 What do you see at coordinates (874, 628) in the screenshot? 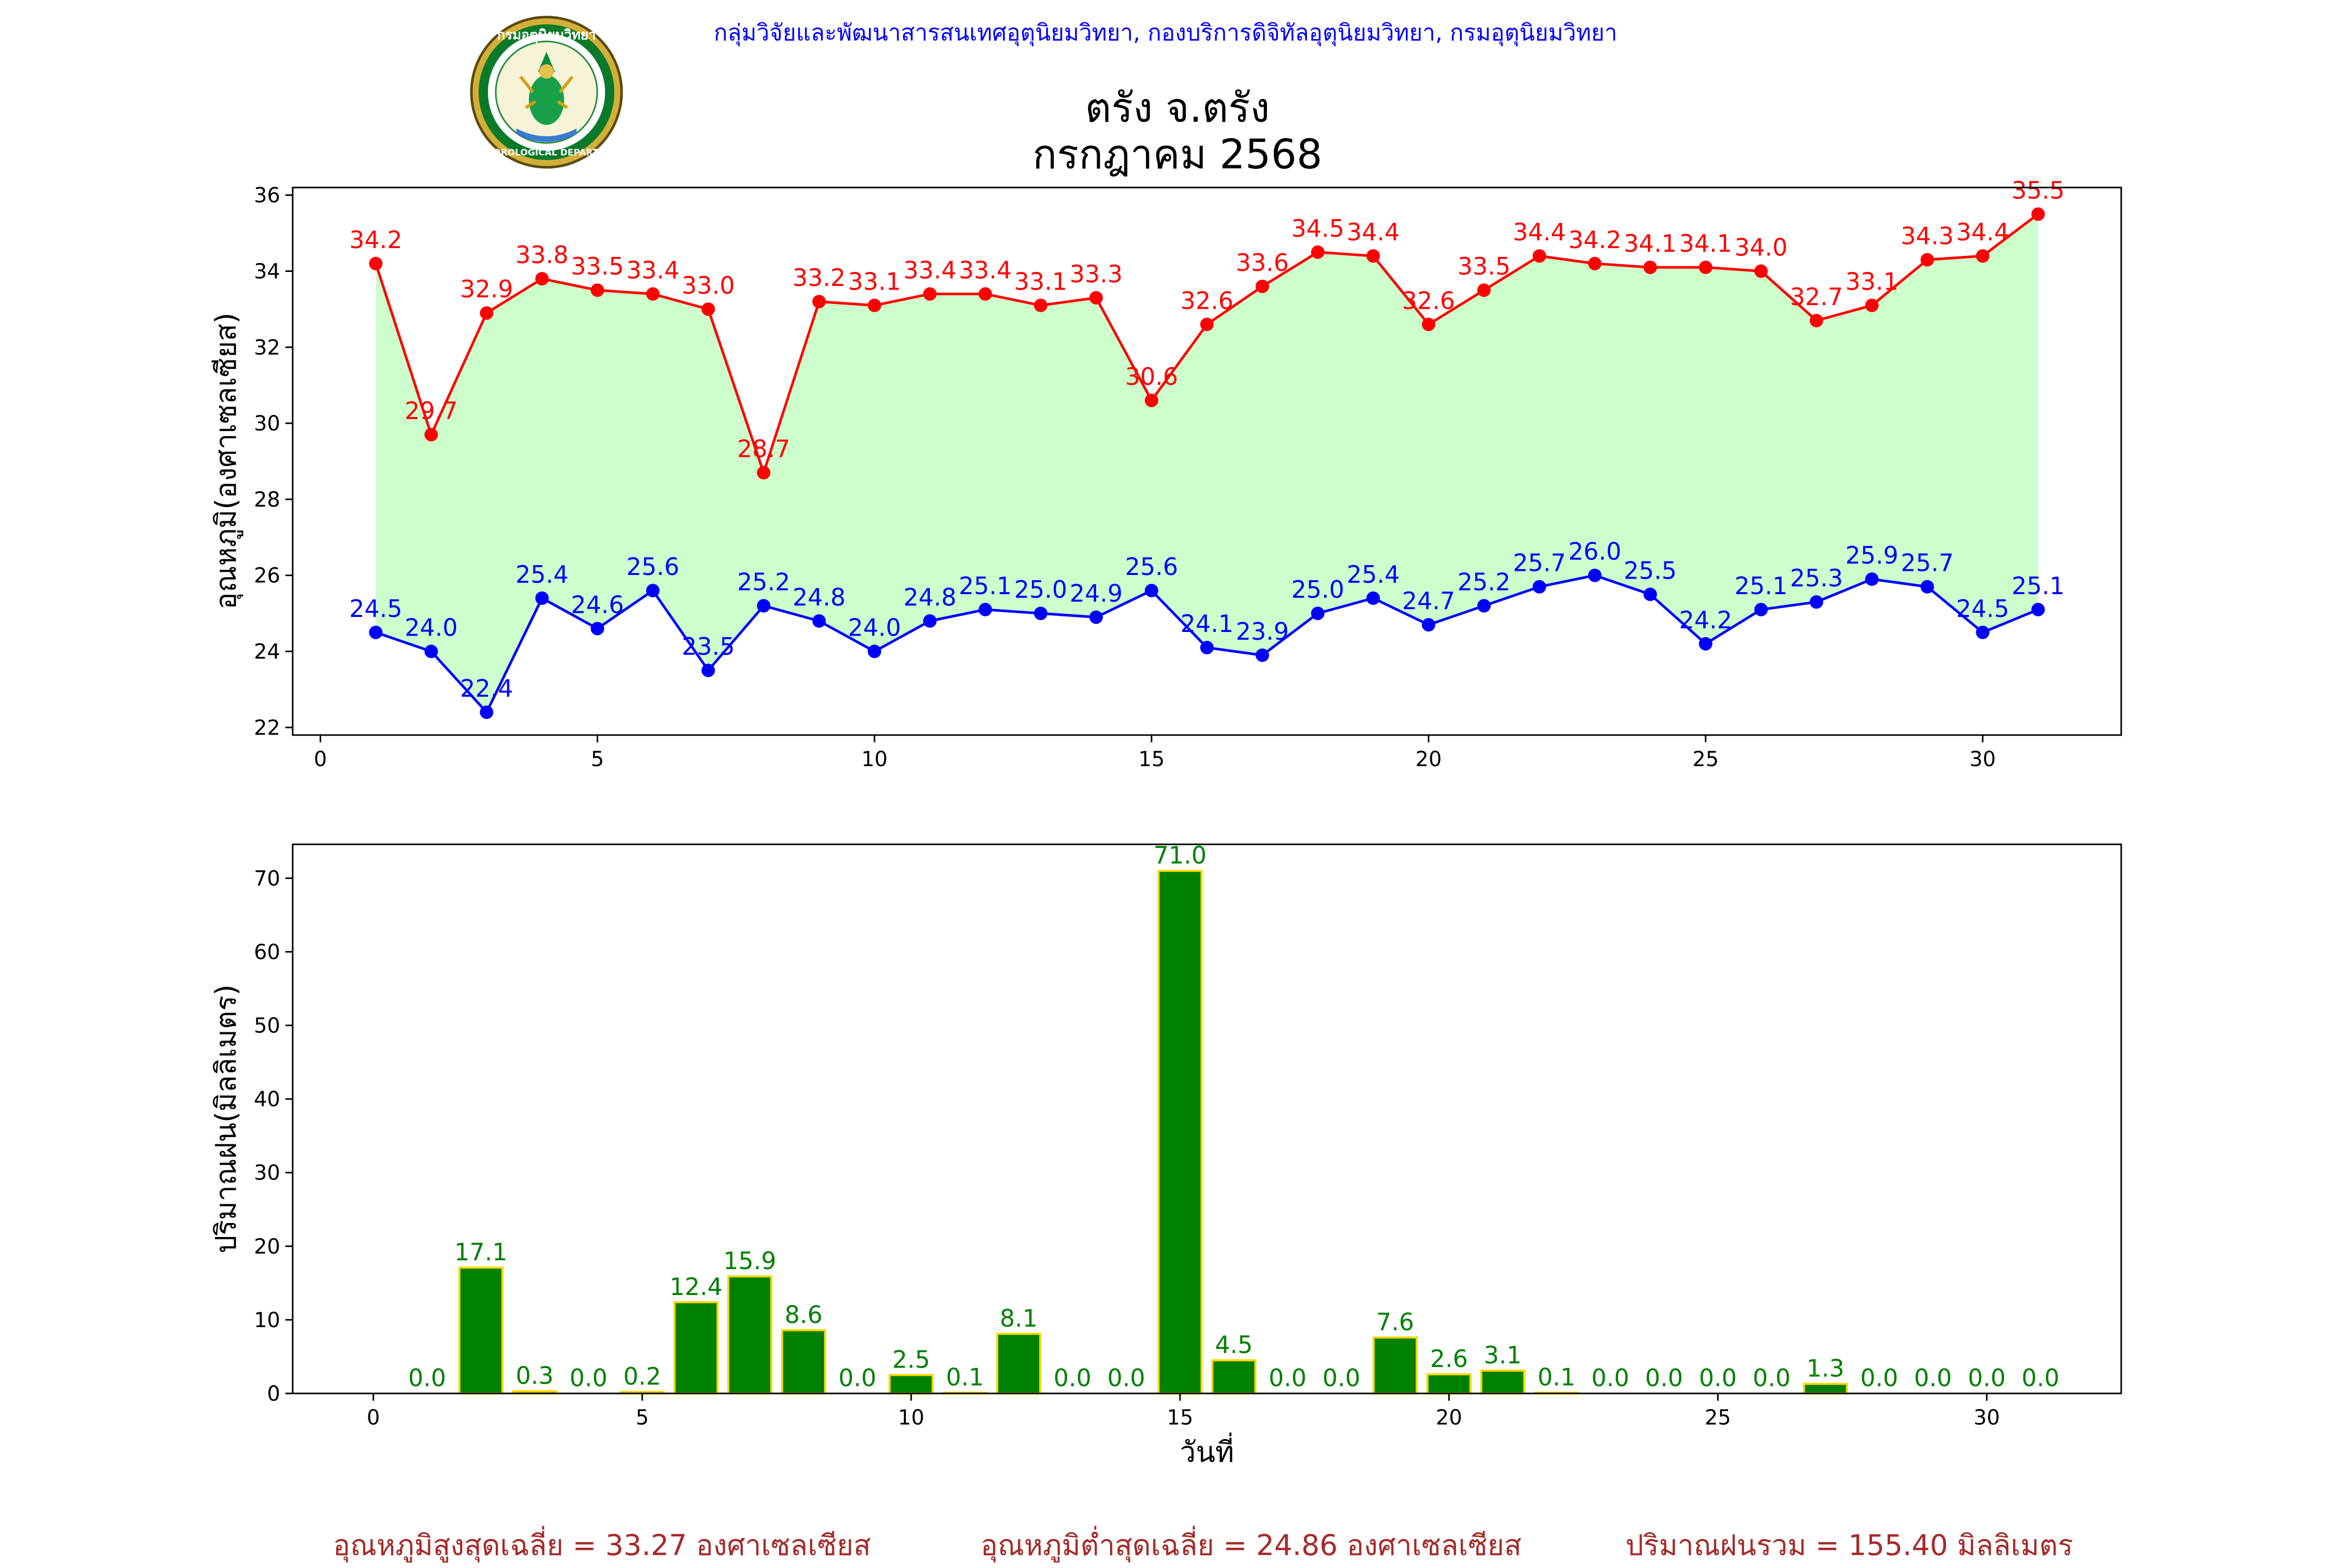
I see `min-temp-label: 24.0` at bounding box center [874, 628].